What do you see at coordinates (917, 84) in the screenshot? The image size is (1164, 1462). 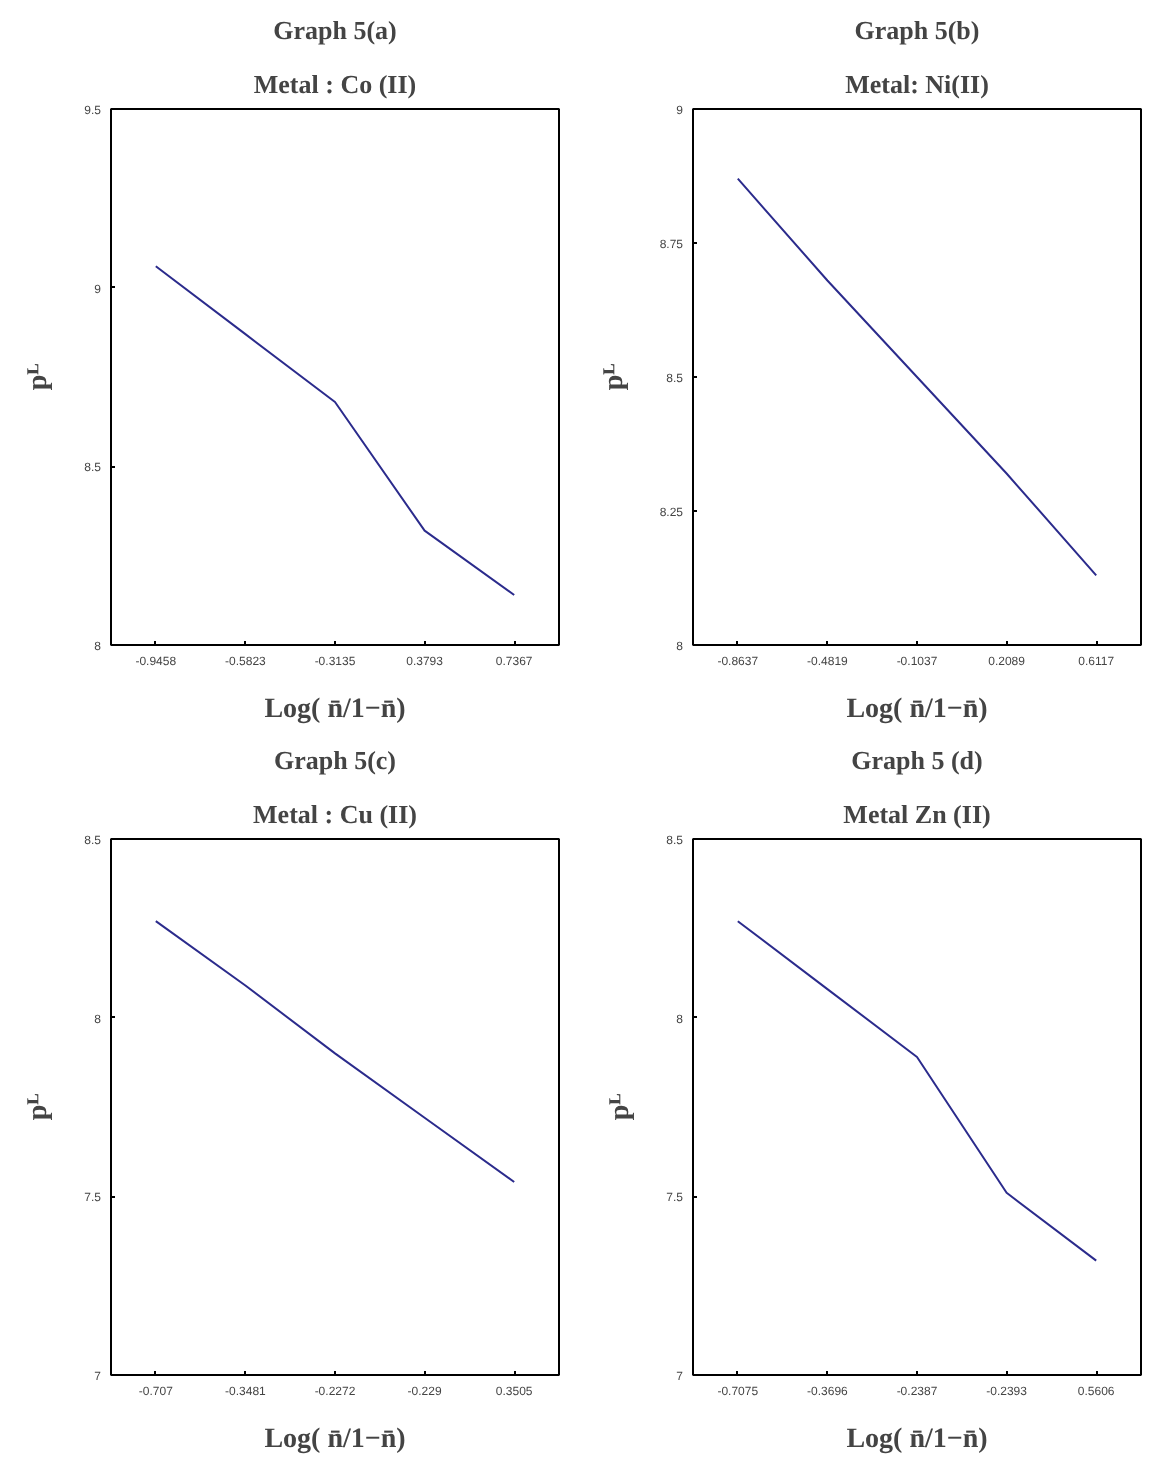 I see `chart-subtitle: Metal: Ni(II)` at bounding box center [917, 84].